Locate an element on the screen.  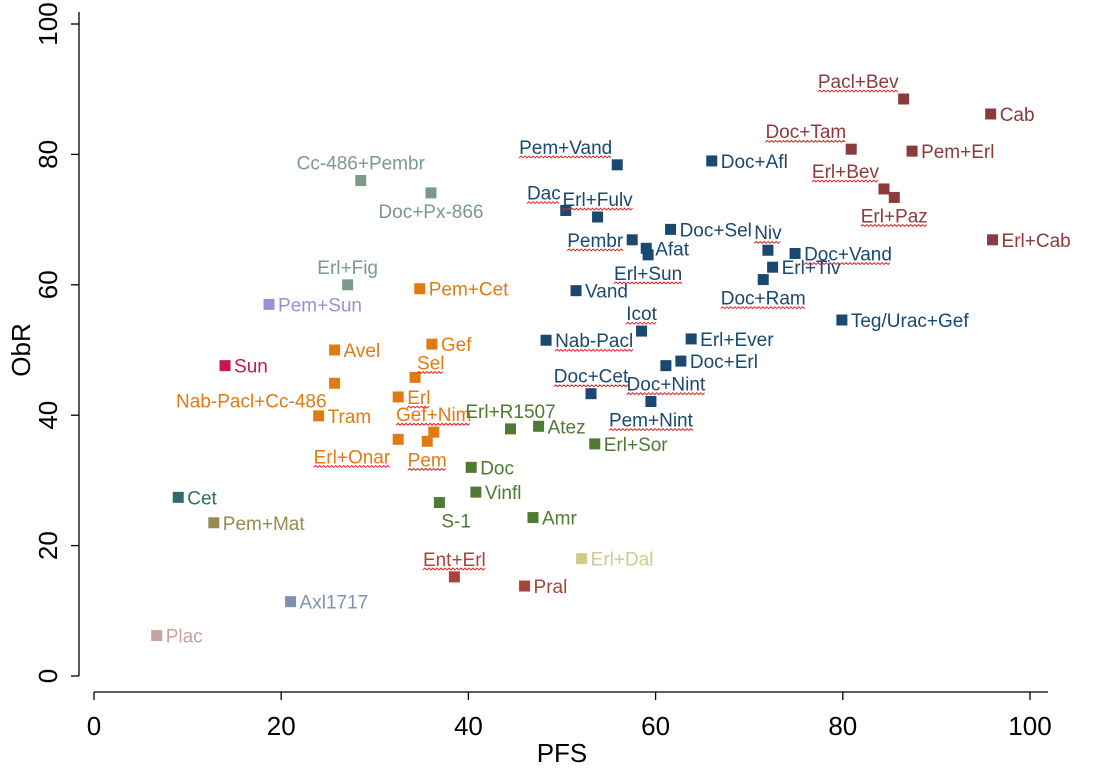
point-label: Nab-Pacl is located at coordinates (594, 341).